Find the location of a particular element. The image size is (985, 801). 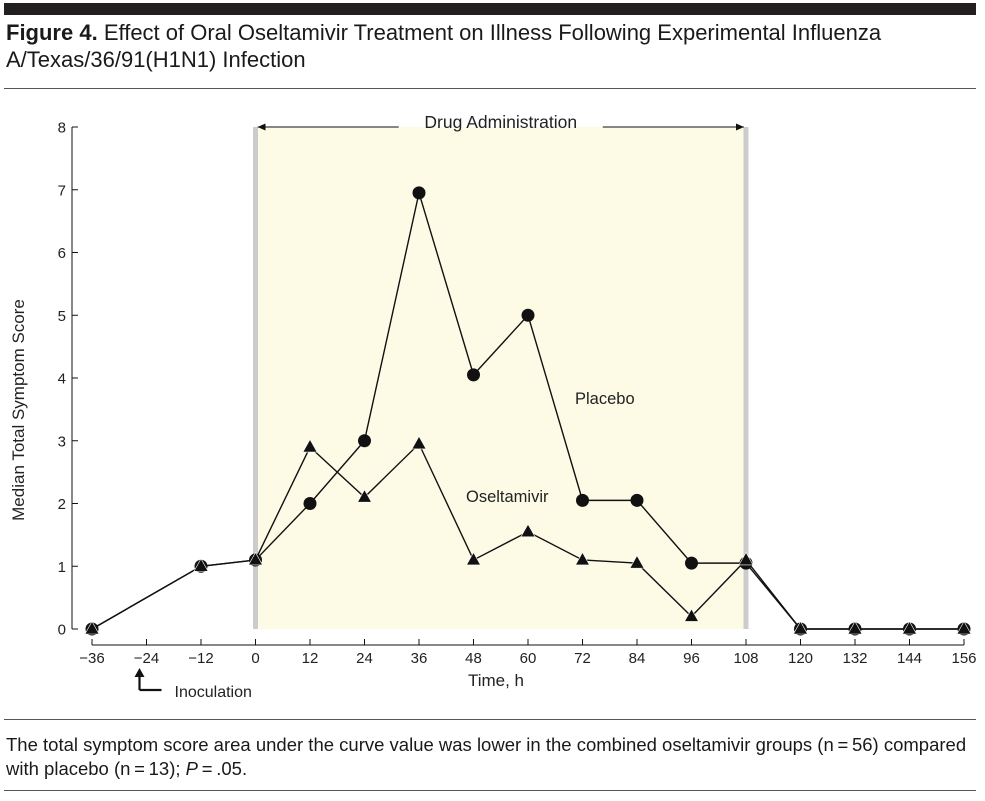

caption-top-rule is located at coordinates (490, 719).